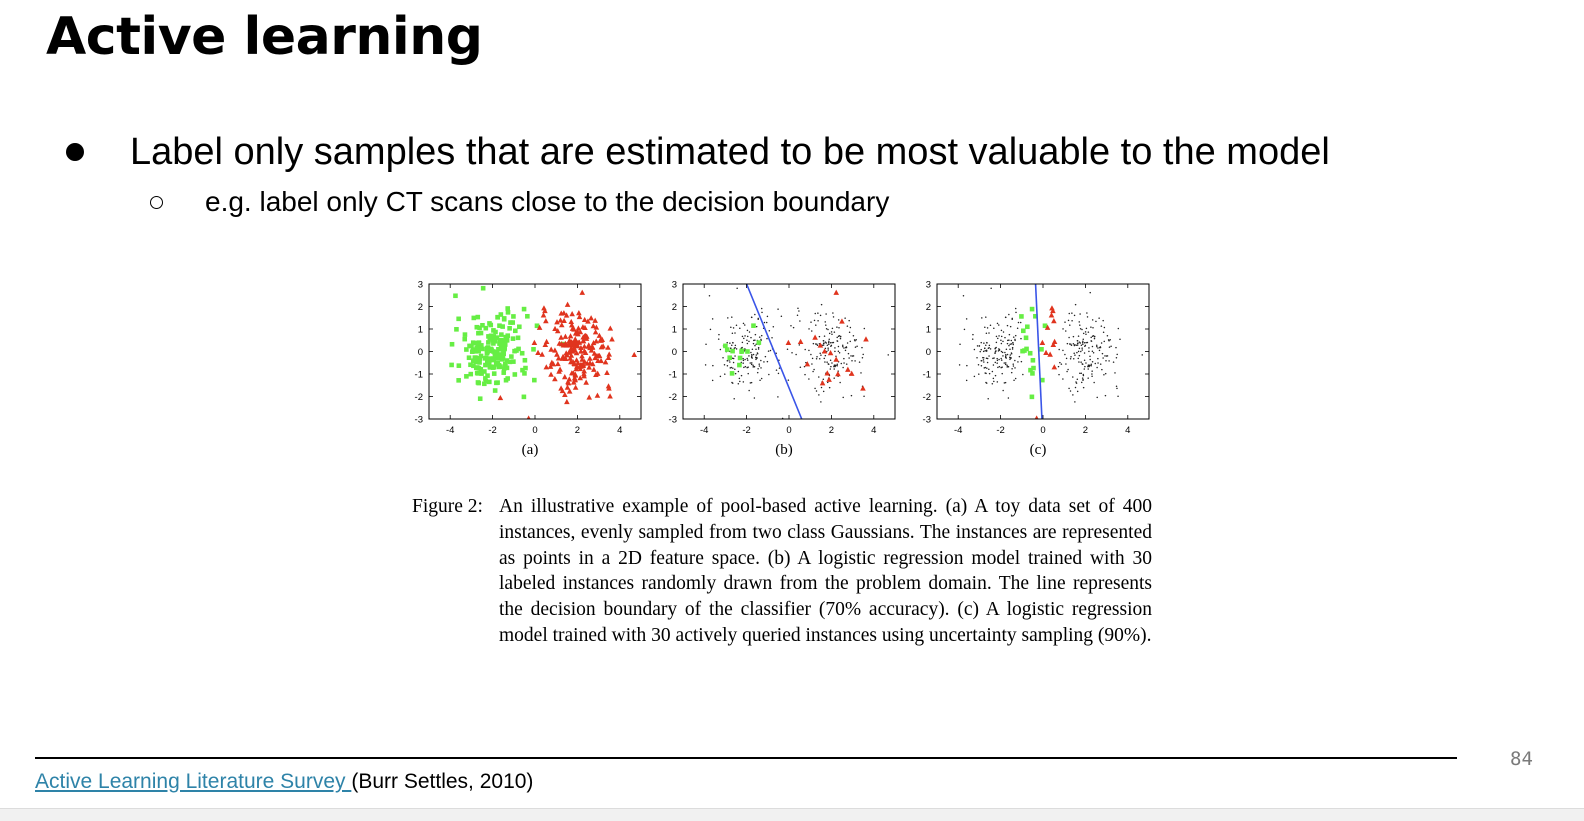 The height and width of the screenshot is (821, 1584). What do you see at coordinates (1521, 759) in the screenshot?
I see `page-number: 84` at bounding box center [1521, 759].